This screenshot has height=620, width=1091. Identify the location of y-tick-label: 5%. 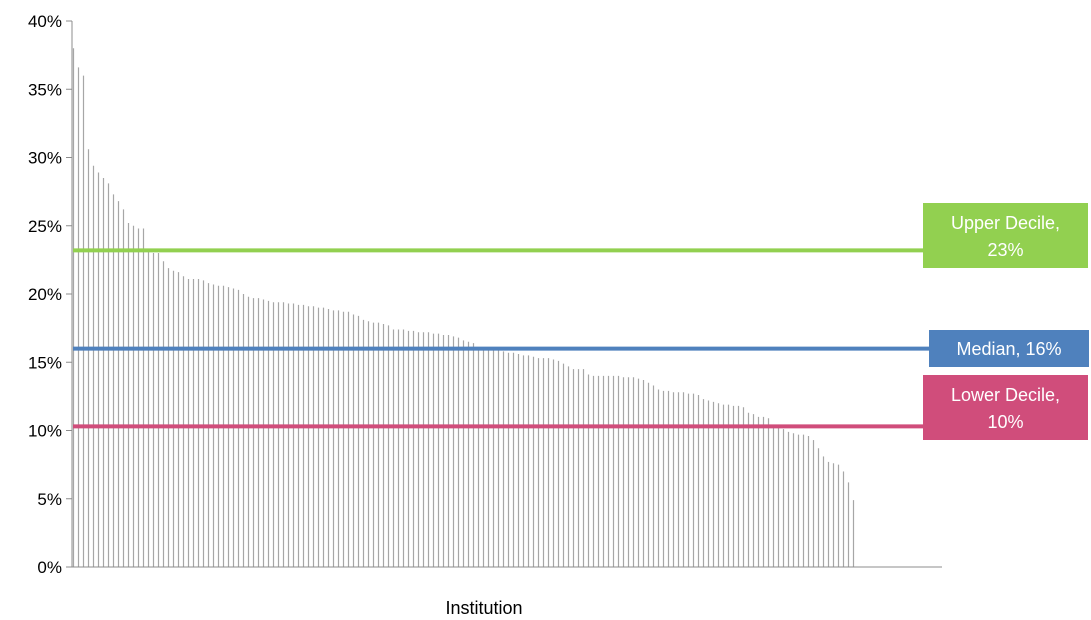
(49, 499).